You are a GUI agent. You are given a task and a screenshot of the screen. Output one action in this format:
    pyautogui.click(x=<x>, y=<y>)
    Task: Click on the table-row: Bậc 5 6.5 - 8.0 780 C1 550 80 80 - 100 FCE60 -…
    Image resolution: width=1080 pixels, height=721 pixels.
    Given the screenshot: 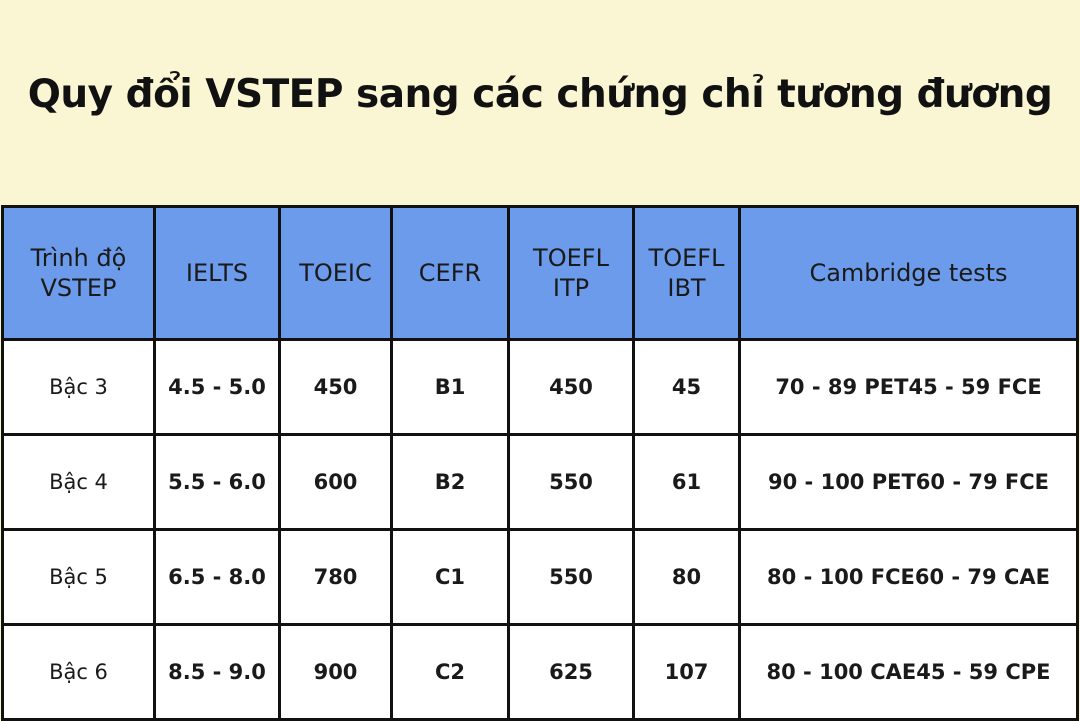 What is the action you would take?
    pyautogui.click(x=540, y=577)
    